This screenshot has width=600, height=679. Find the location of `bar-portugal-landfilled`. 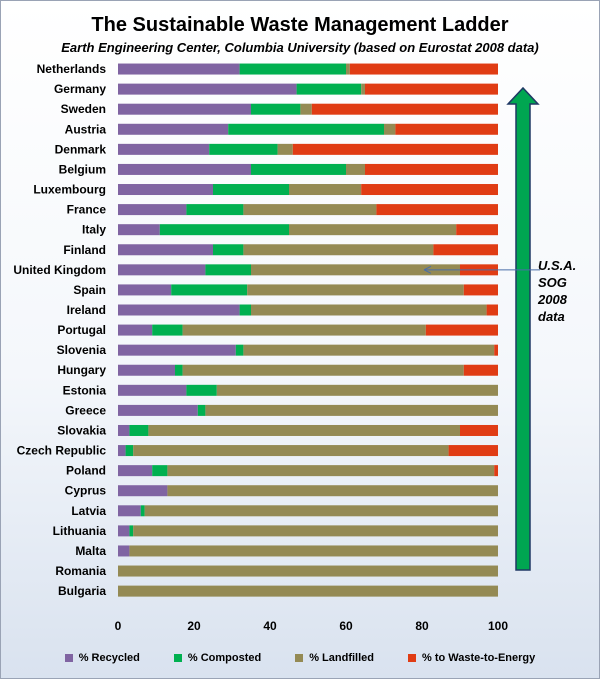

bar-portugal-landfilled is located at coordinates (304, 330).